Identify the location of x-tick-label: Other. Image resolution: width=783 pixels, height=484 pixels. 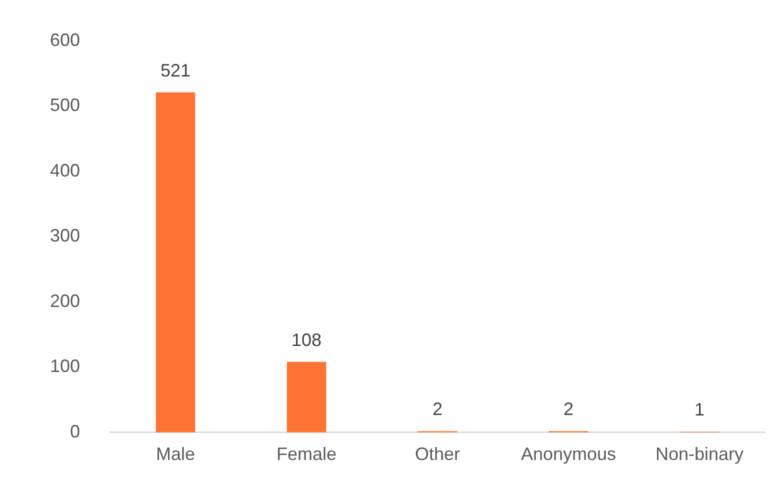
(437, 454).